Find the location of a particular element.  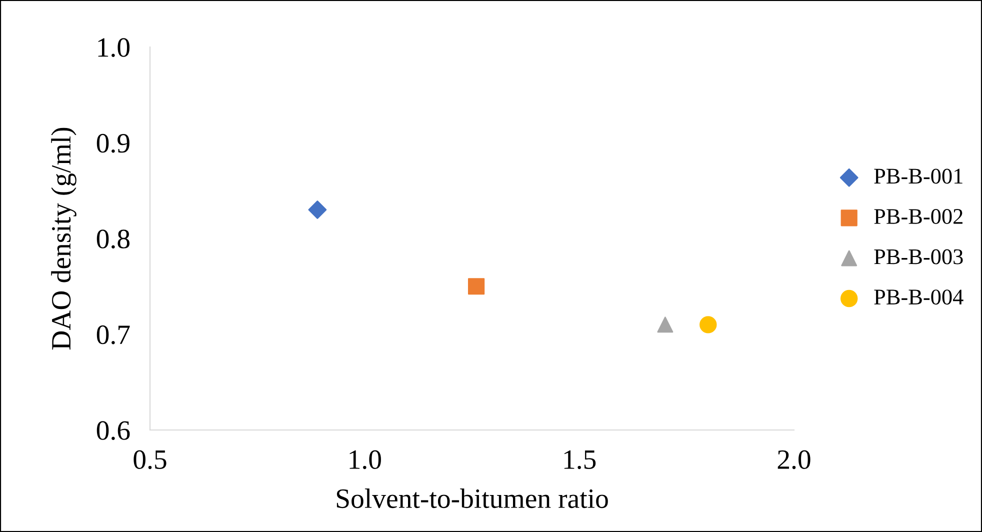

legend-label: PB-B-004 is located at coordinates (919, 297).